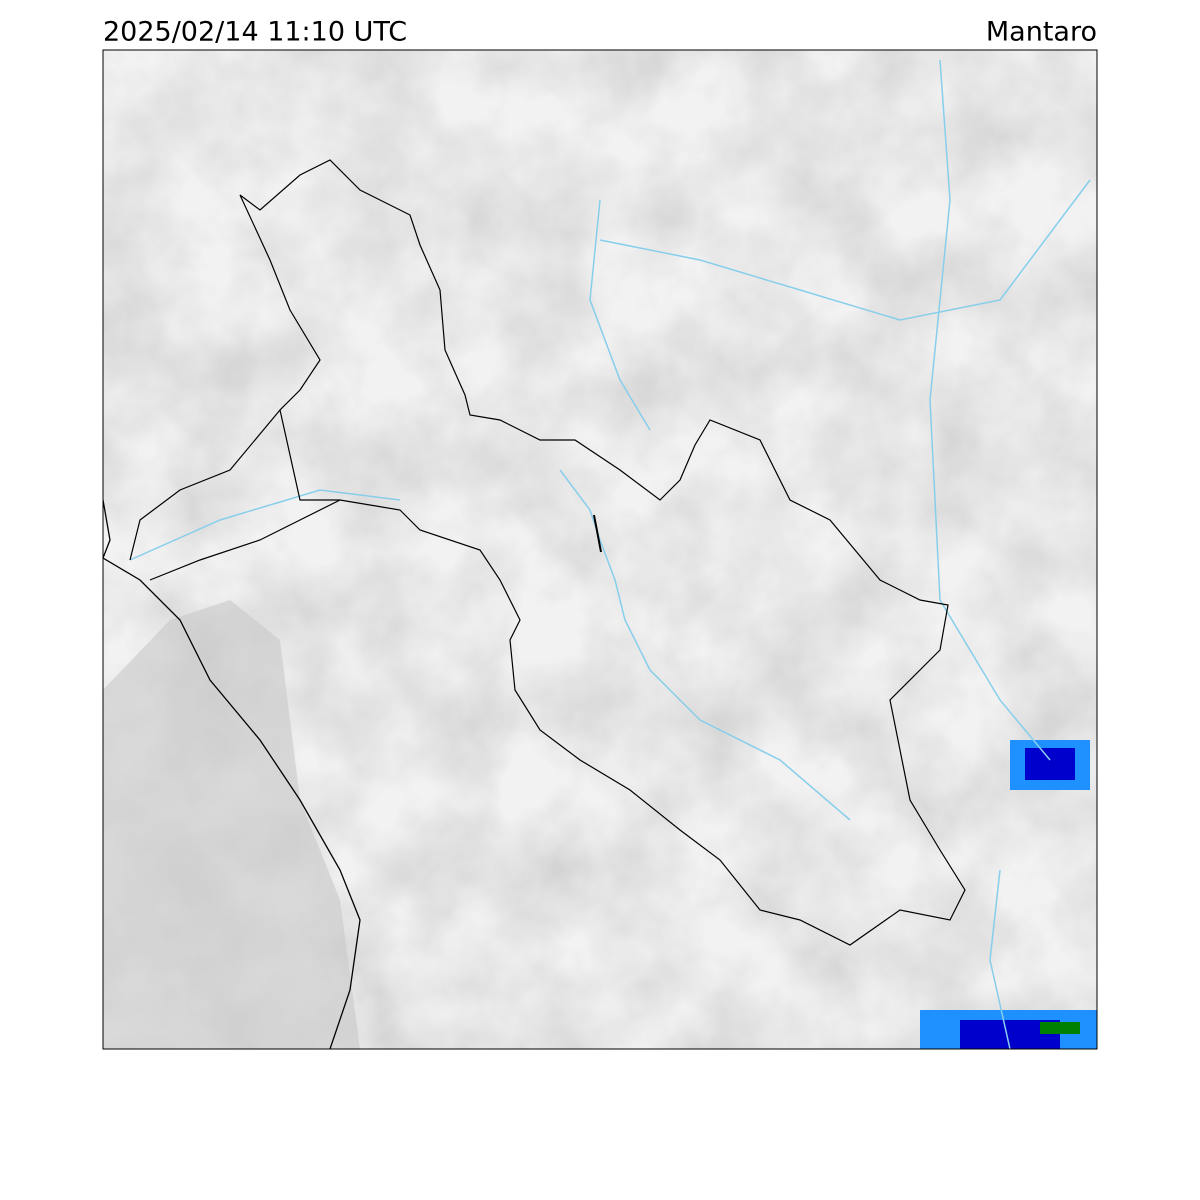 Image resolution: width=1200 pixels, height=1200 pixels. I want to click on region: Mantaro, so click(1041, 32).